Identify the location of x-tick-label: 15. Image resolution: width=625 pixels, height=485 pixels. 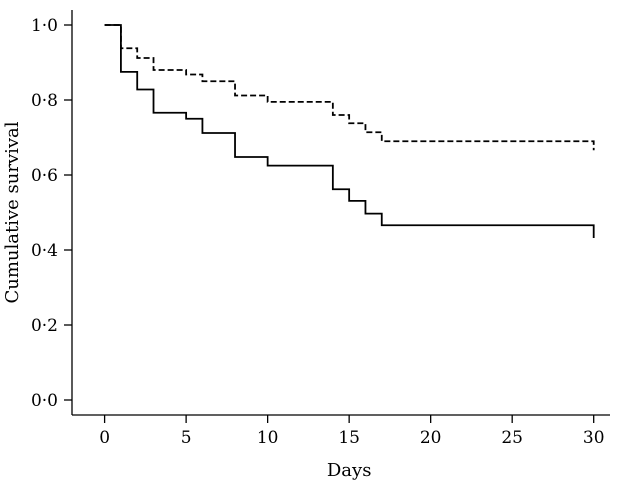
(349, 438).